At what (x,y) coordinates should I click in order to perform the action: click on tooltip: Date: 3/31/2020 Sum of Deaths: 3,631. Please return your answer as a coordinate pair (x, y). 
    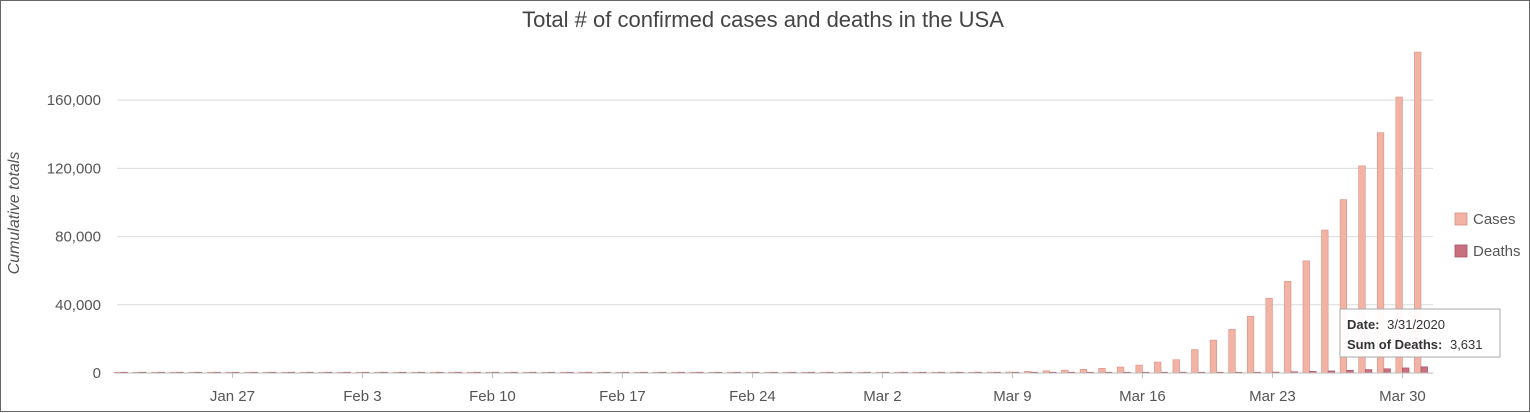
    Looking at the image, I should click on (1420, 333).